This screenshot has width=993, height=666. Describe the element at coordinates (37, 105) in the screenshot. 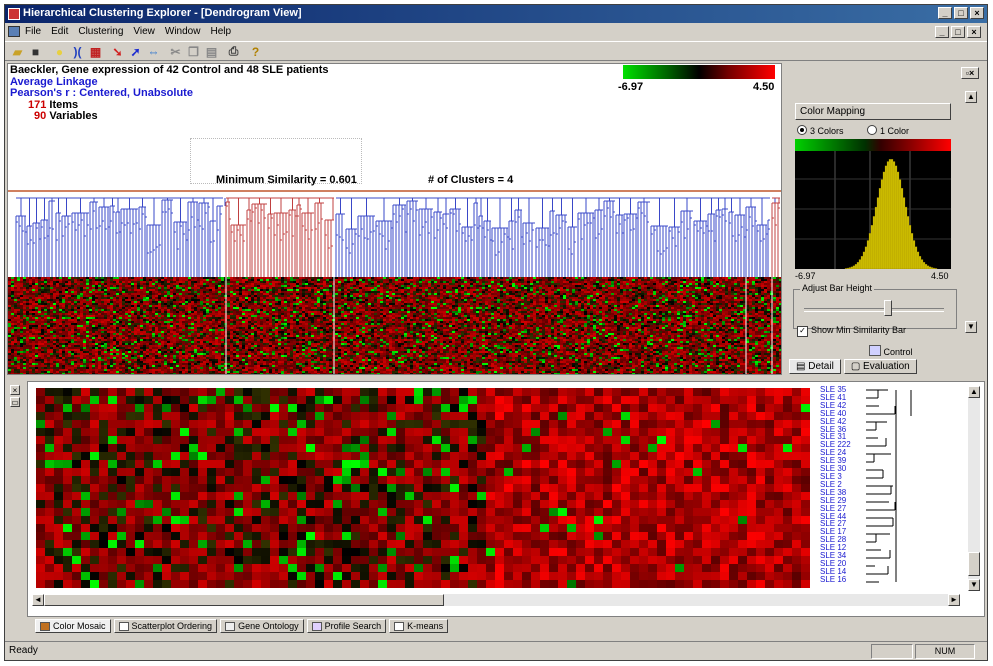

I see `items-count: 171` at that location.